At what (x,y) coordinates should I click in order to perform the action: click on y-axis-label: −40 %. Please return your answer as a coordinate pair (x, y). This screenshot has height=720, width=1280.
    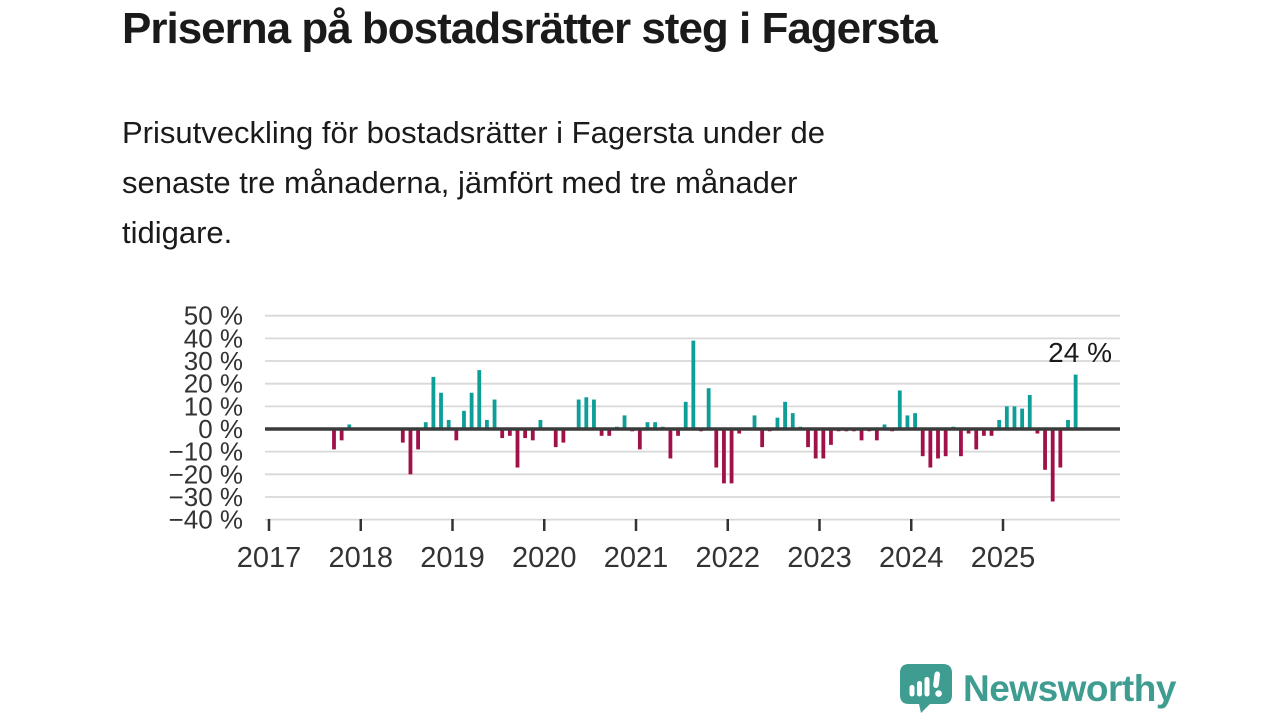
    Looking at the image, I should click on (206, 520).